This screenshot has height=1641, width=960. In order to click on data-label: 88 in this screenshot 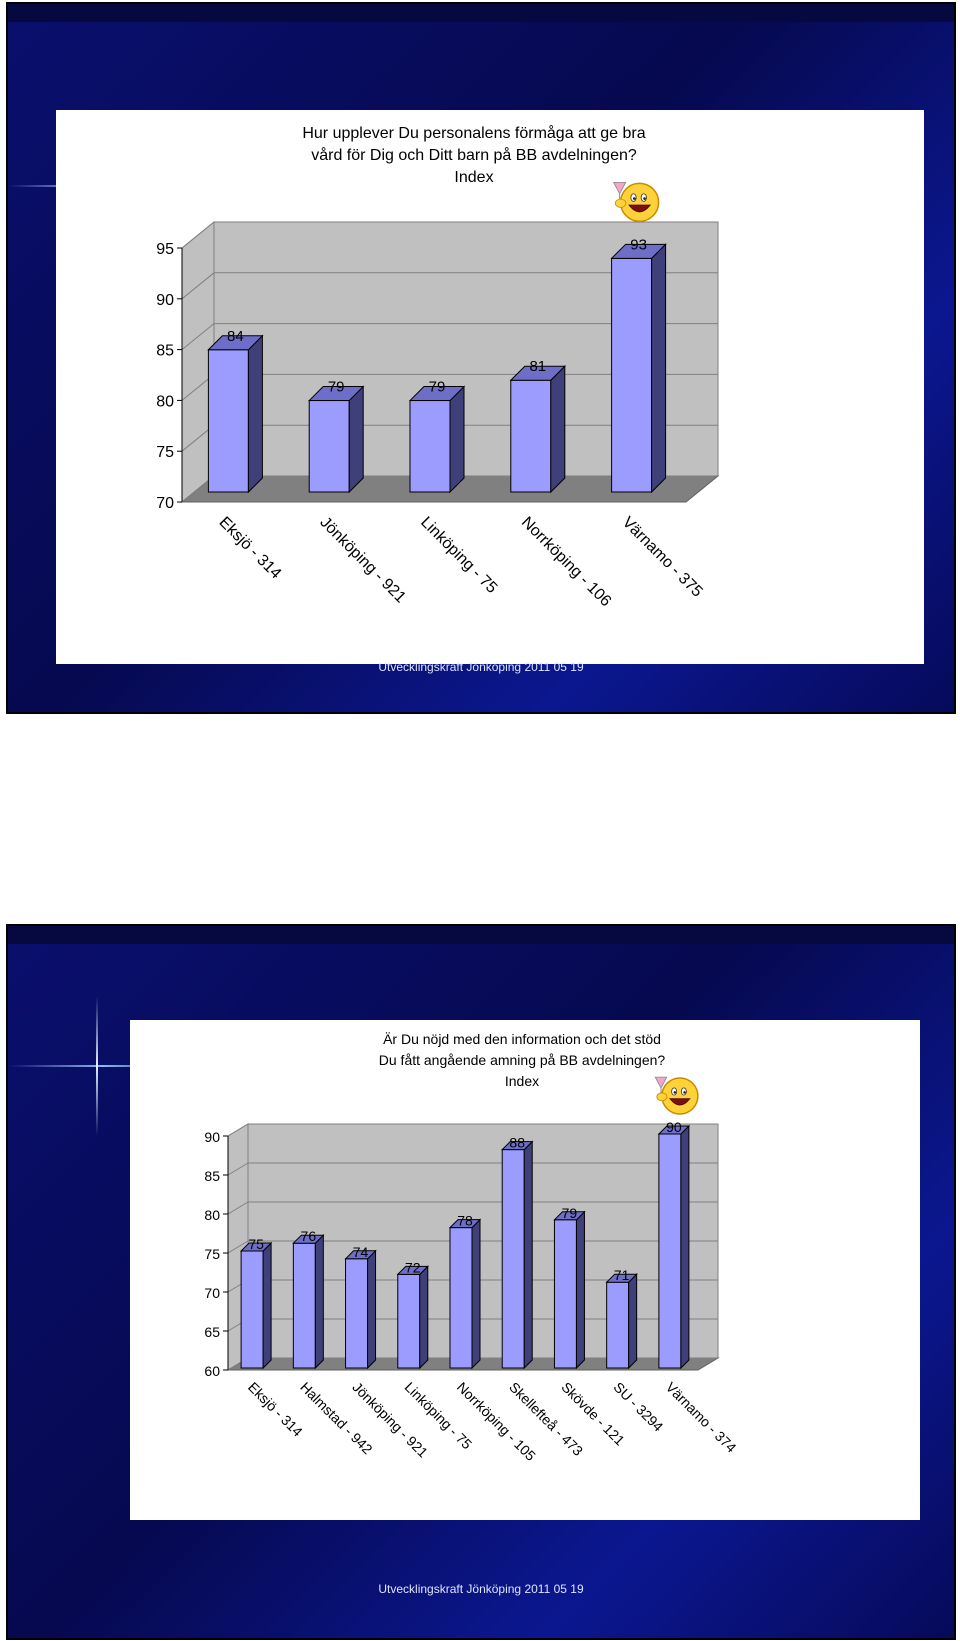, I will do `click(517, 1143)`.